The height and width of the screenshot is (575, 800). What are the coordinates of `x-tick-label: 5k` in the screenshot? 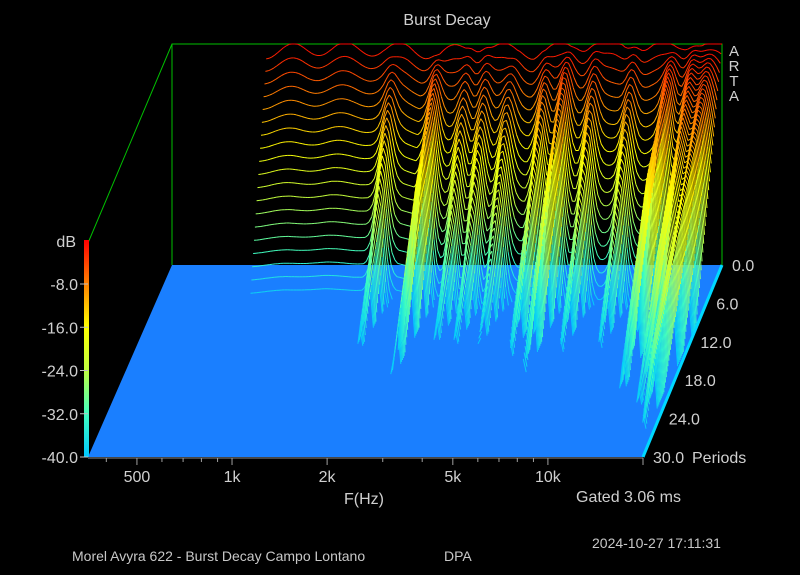 It's located at (453, 477).